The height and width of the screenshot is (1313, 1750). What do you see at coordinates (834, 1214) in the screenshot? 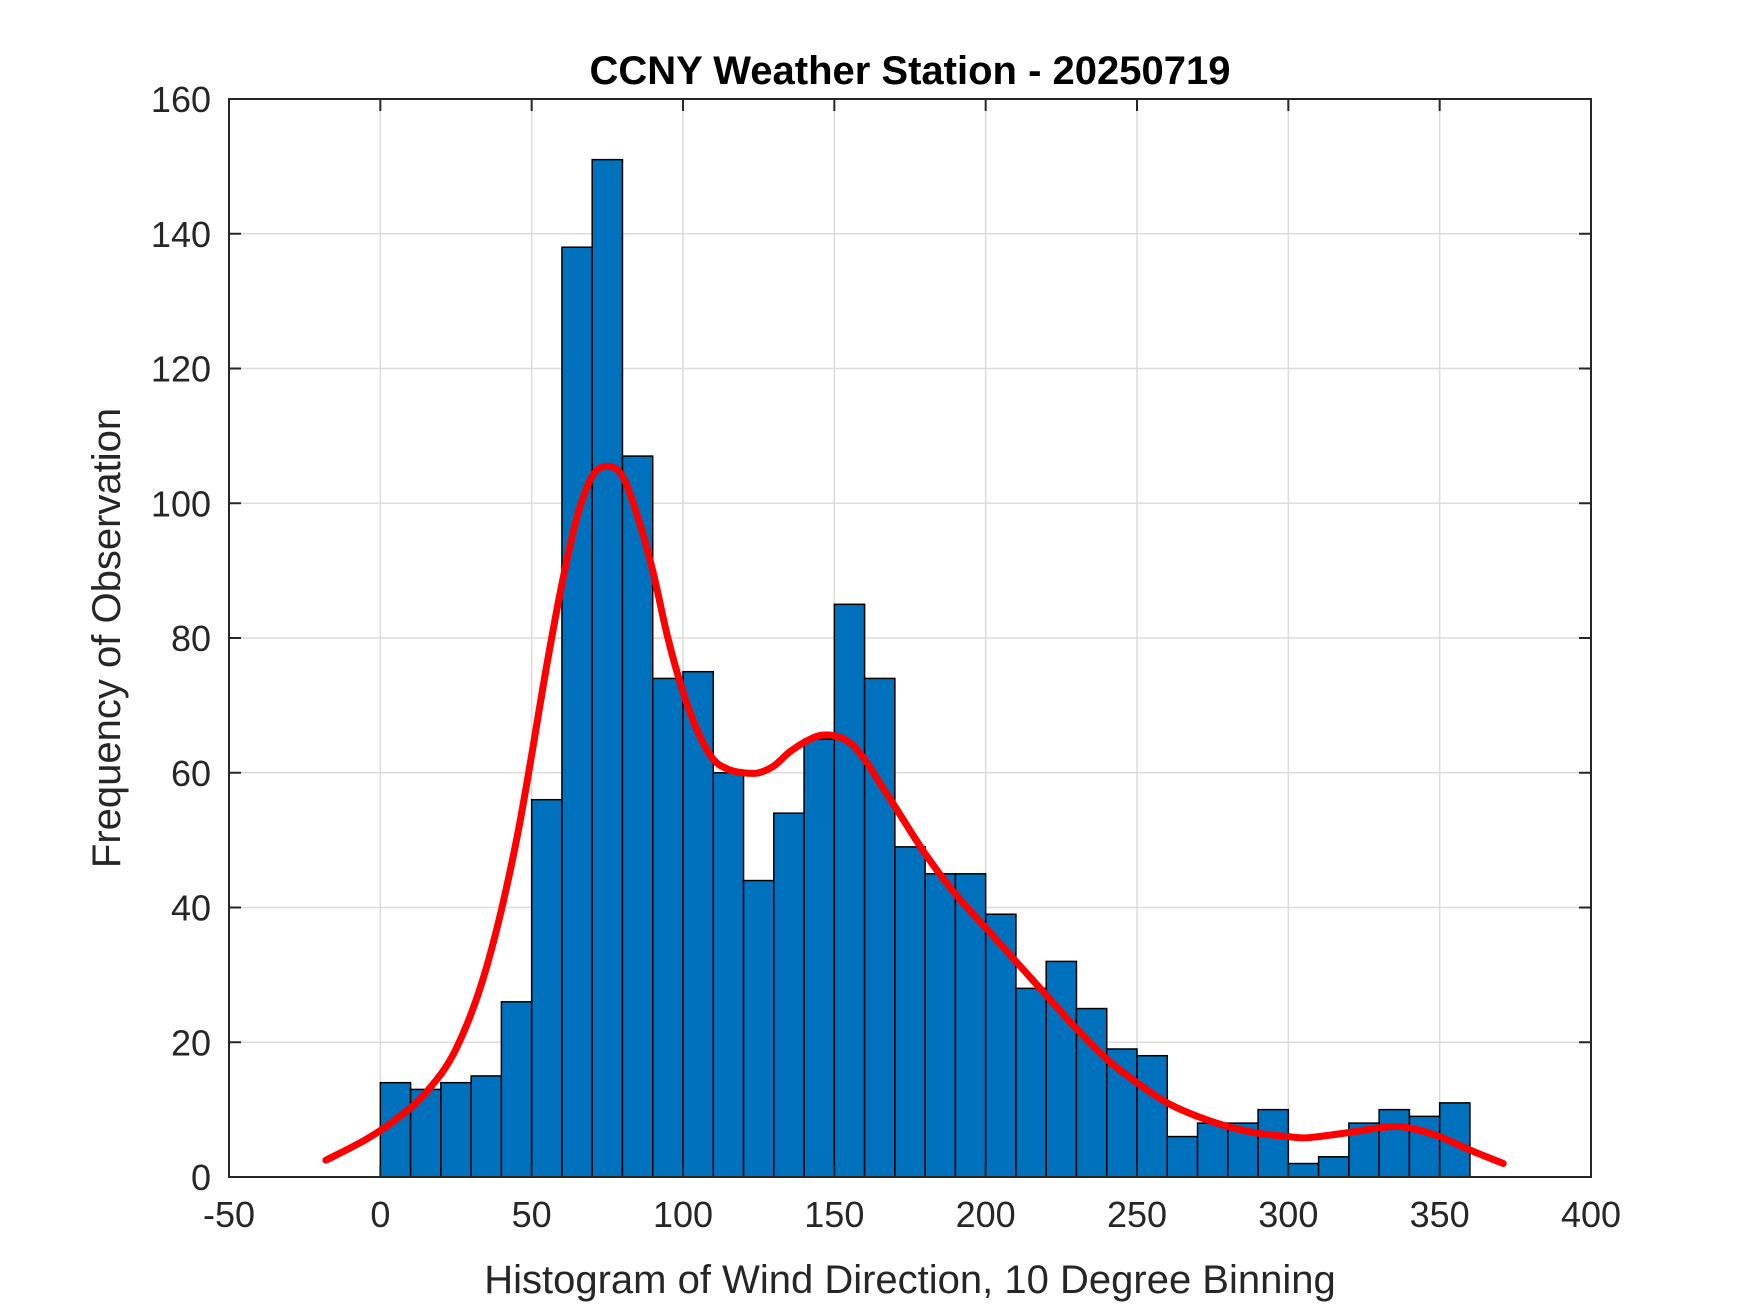
I see `x-tick-label: 150` at bounding box center [834, 1214].